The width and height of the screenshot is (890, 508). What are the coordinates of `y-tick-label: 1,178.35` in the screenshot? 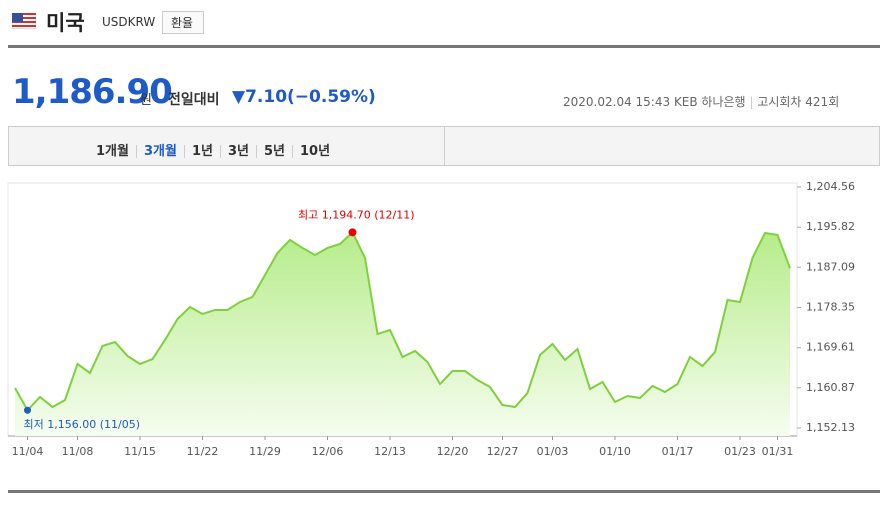 It's located at (830, 306).